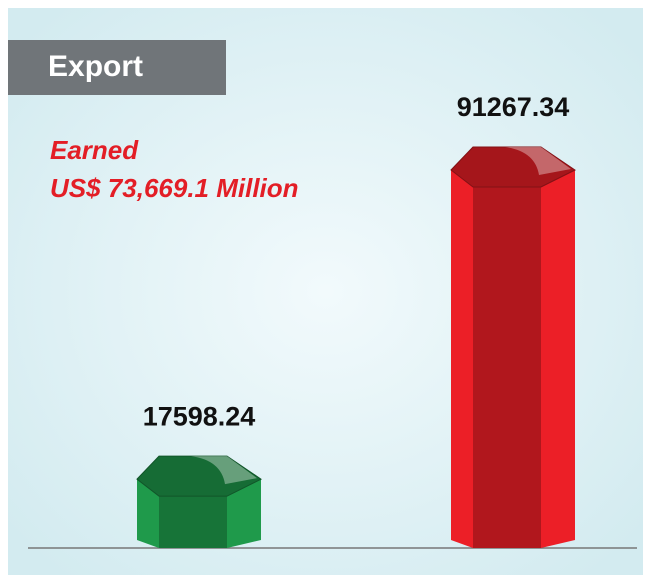  Describe the element at coordinates (199, 416) in the screenshot. I see `data-label: 17598.24` at that location.